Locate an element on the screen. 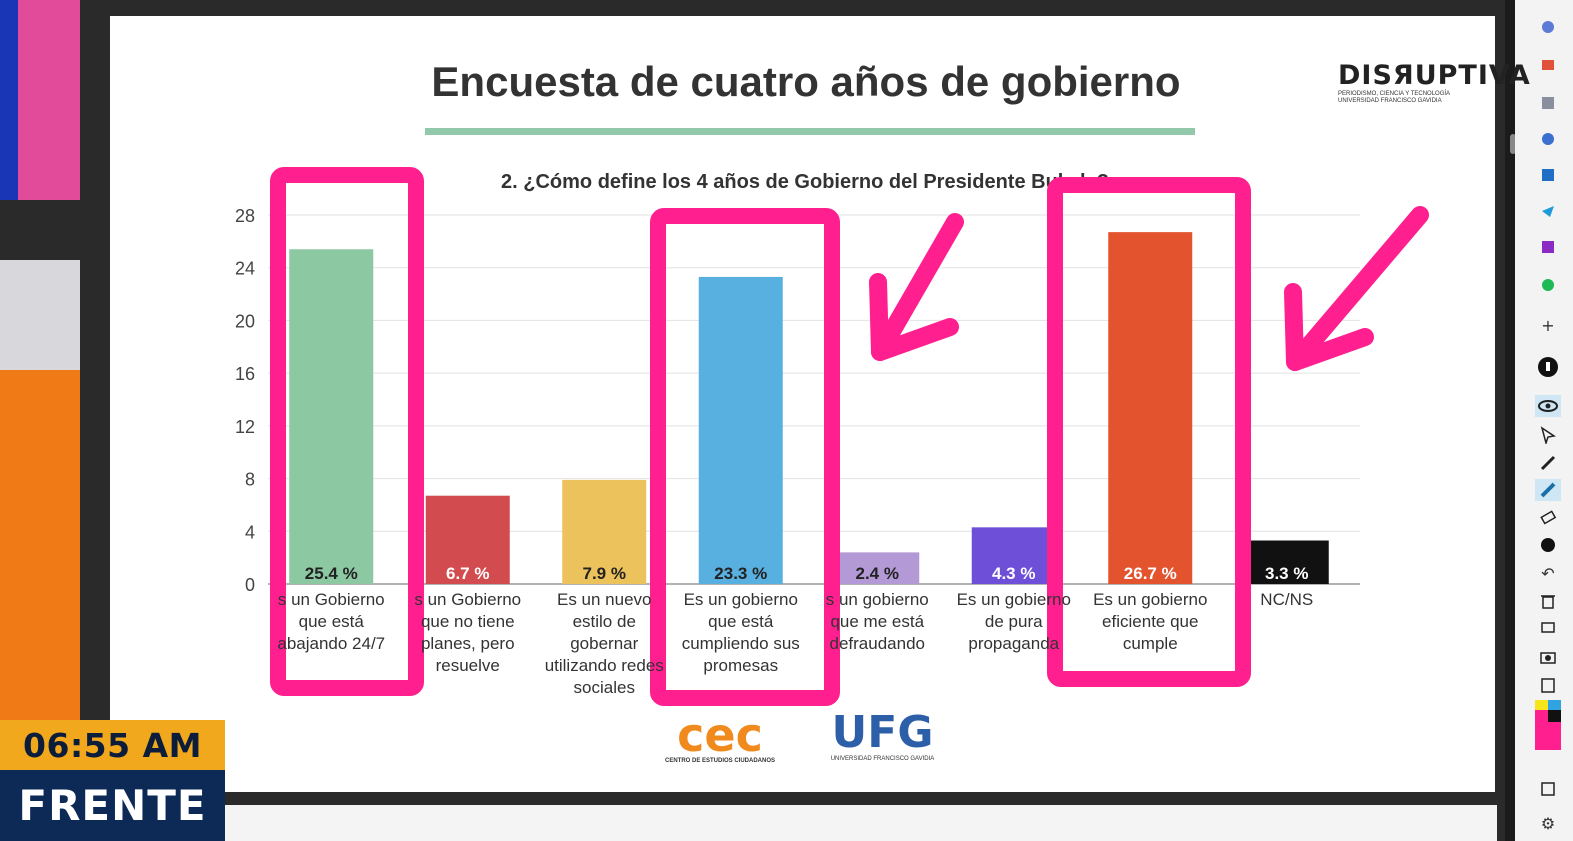  tv-lower-third: 06:55 AM FRENTE is located at coordinates (112, 780).